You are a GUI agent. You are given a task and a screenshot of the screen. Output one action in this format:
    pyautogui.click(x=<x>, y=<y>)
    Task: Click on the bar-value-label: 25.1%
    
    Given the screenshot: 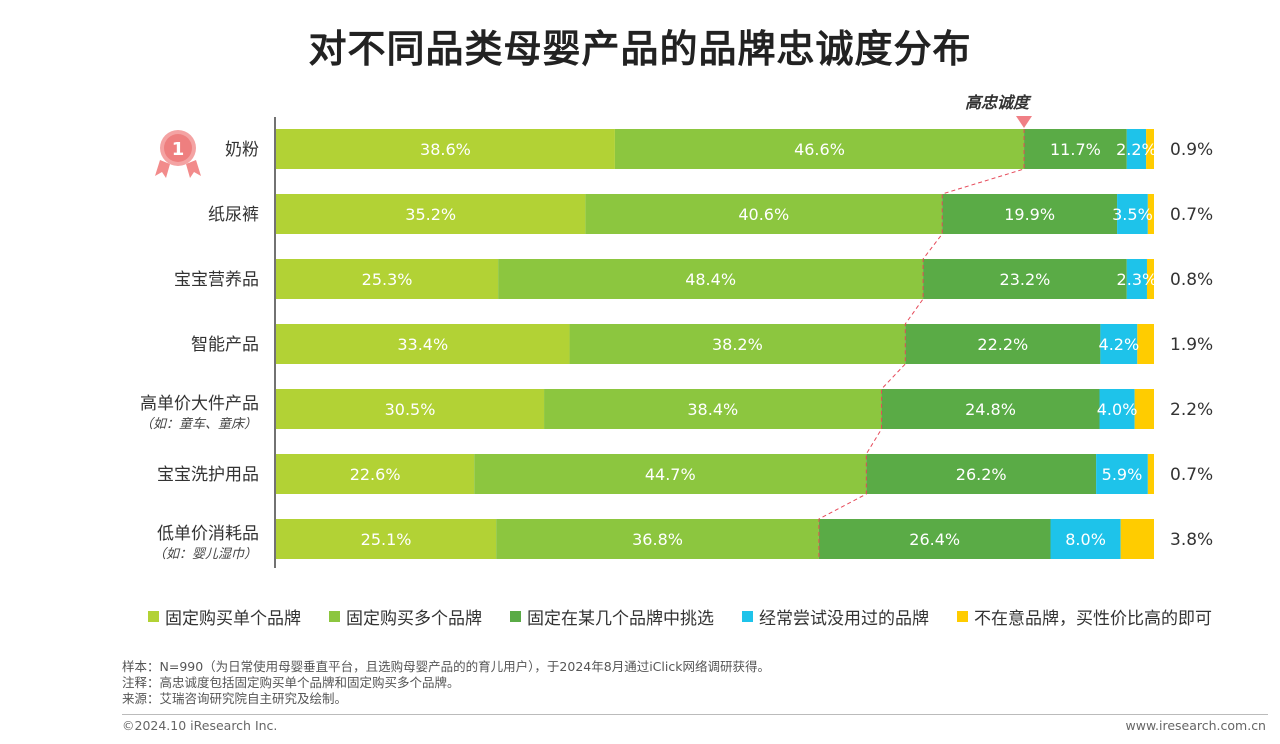 What is the action you would take?
    pyautogui.click(x=386, y=539)
    